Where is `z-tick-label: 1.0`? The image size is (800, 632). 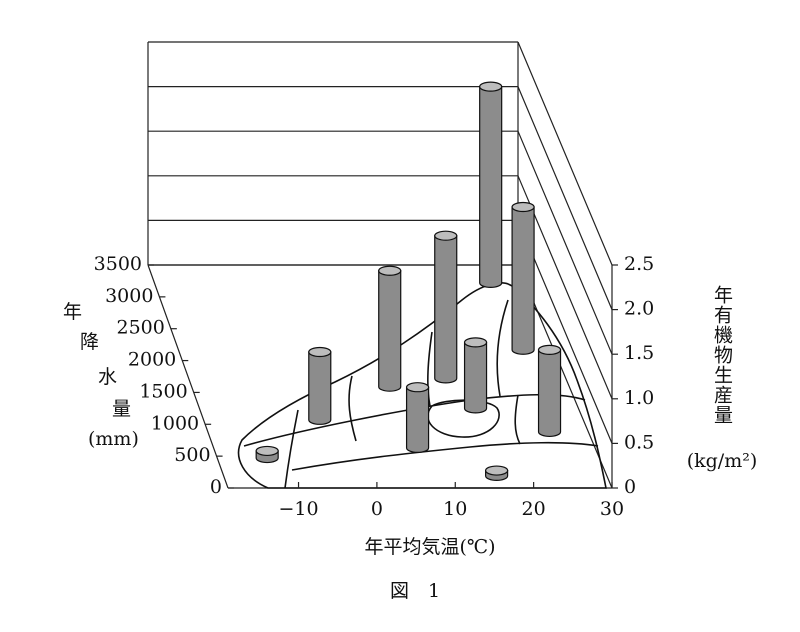
z-tick-label: 1.0 is located at coordinates (639, 398).